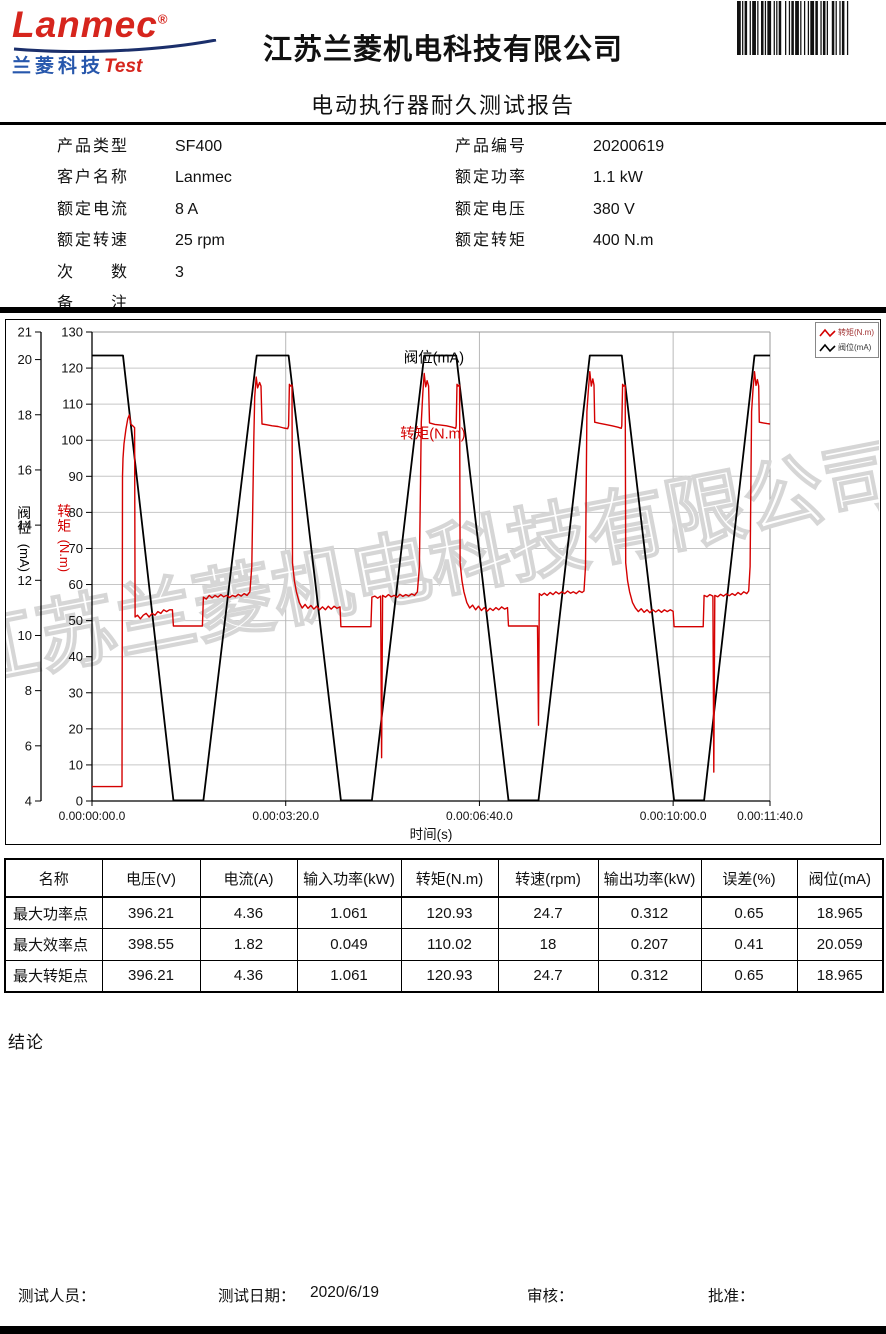 The image size is (886, 1334). I want to click on info-row: 额定电流 8 A, so click(227, 209).